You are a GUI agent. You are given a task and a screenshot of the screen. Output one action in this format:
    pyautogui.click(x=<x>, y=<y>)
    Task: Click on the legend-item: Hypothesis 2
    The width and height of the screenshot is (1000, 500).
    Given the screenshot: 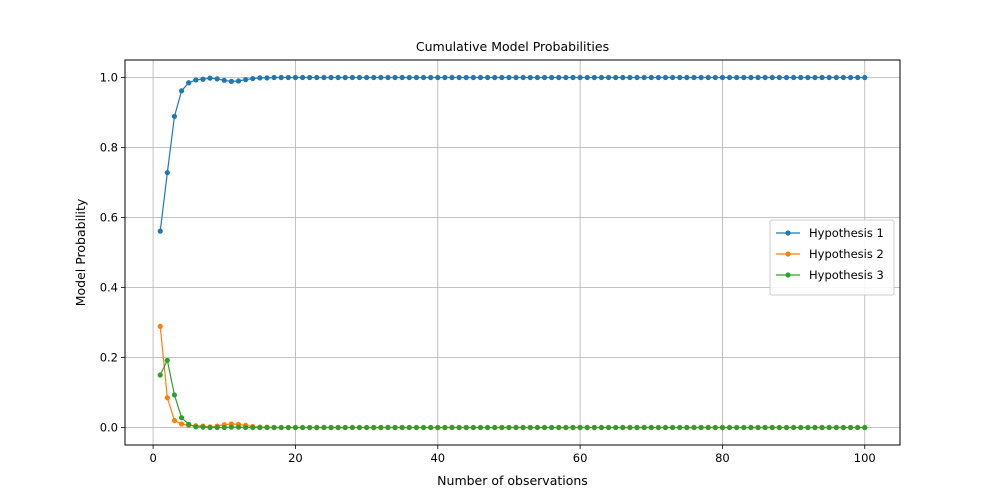 What is the action you would take?
    pyautogui.click(x=830, y=254)
    